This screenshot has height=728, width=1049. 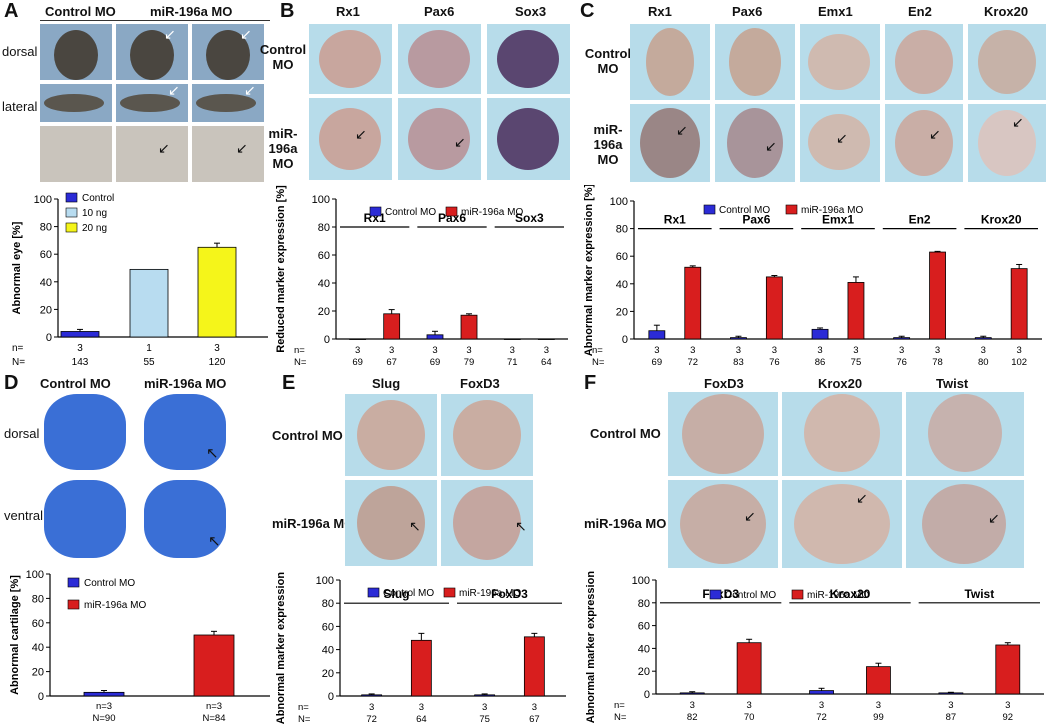 What do you see at coordinates (228, 154) in the screenshot?
I see `section-photo: ↙` at bounding box center [228, 154].